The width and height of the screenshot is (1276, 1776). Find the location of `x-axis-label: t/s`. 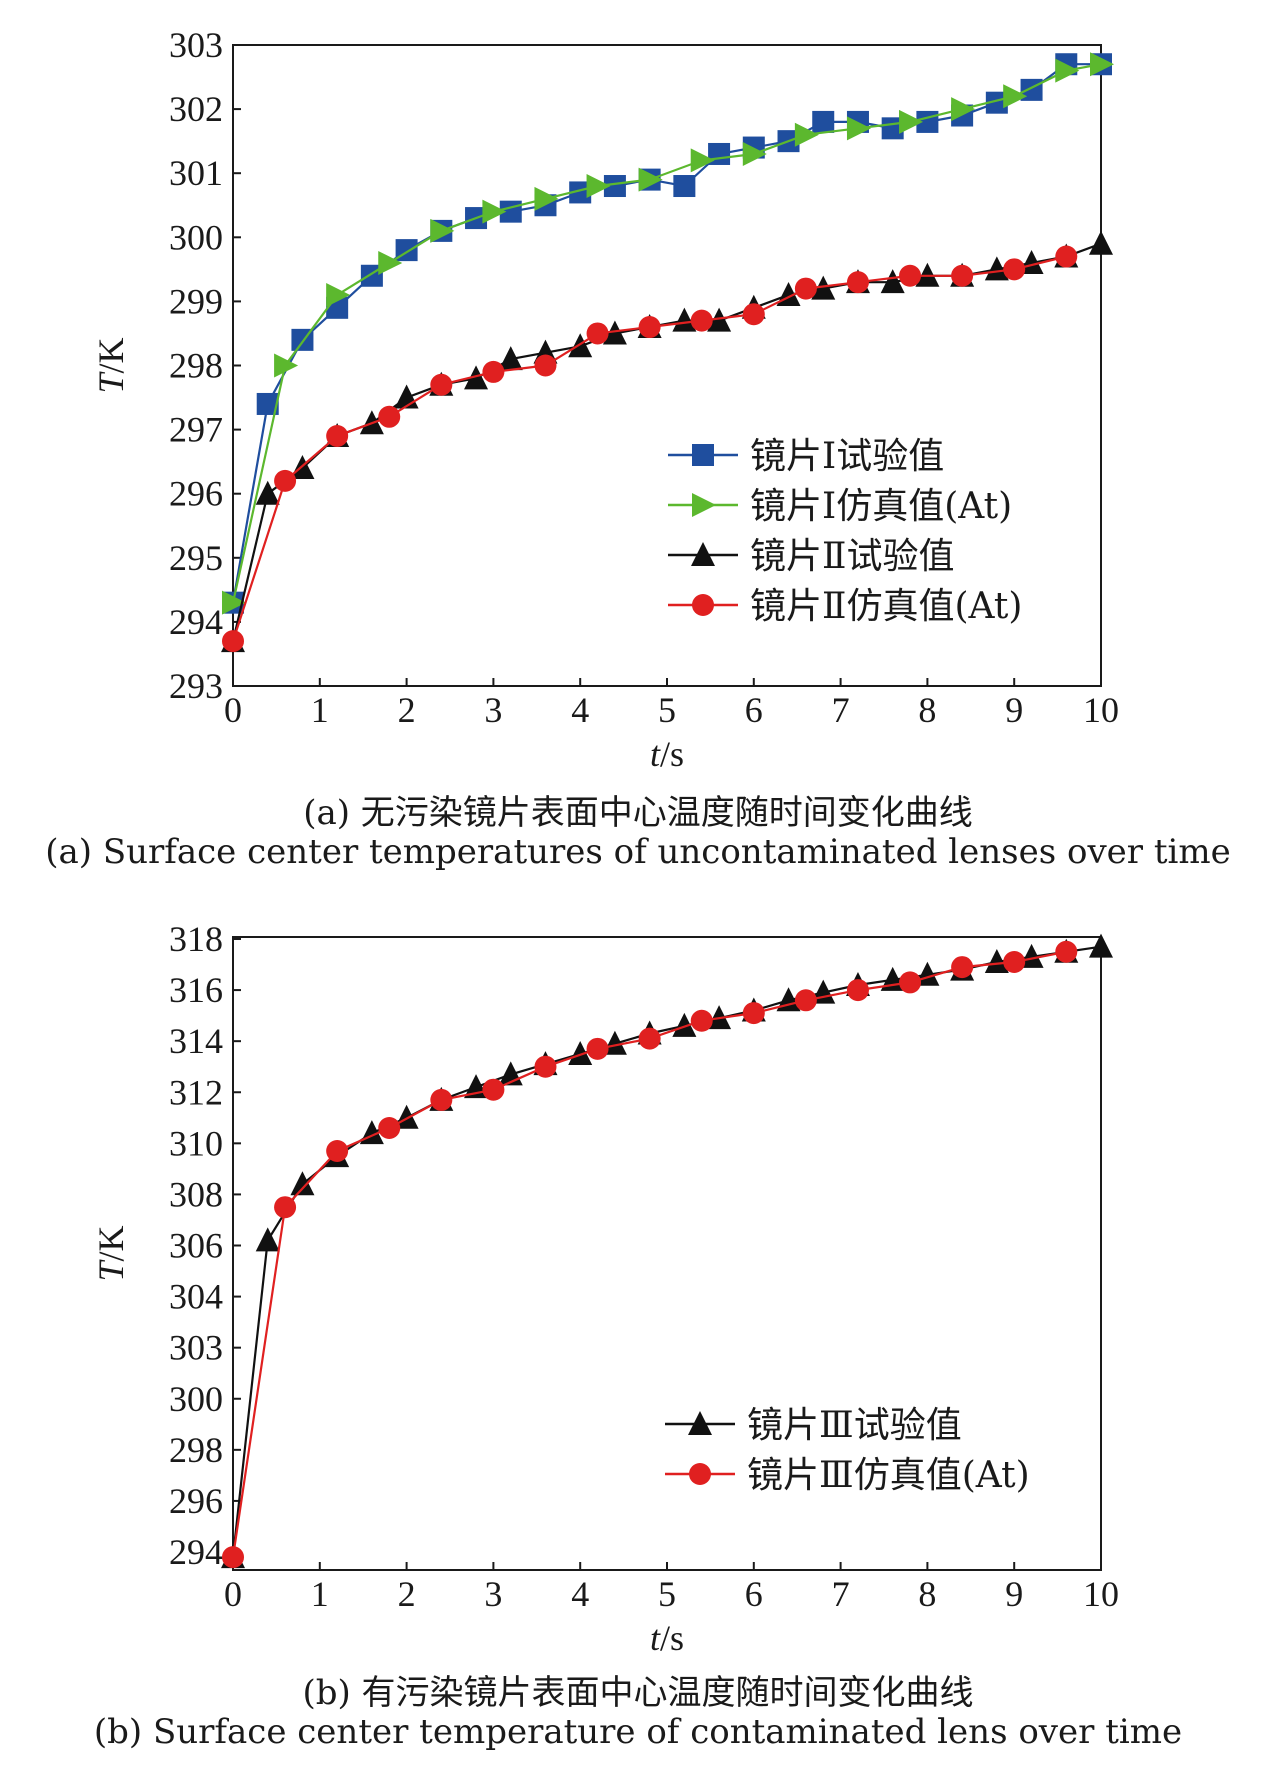

x-axis-label: t/s is located at coordinates (667, 1638).